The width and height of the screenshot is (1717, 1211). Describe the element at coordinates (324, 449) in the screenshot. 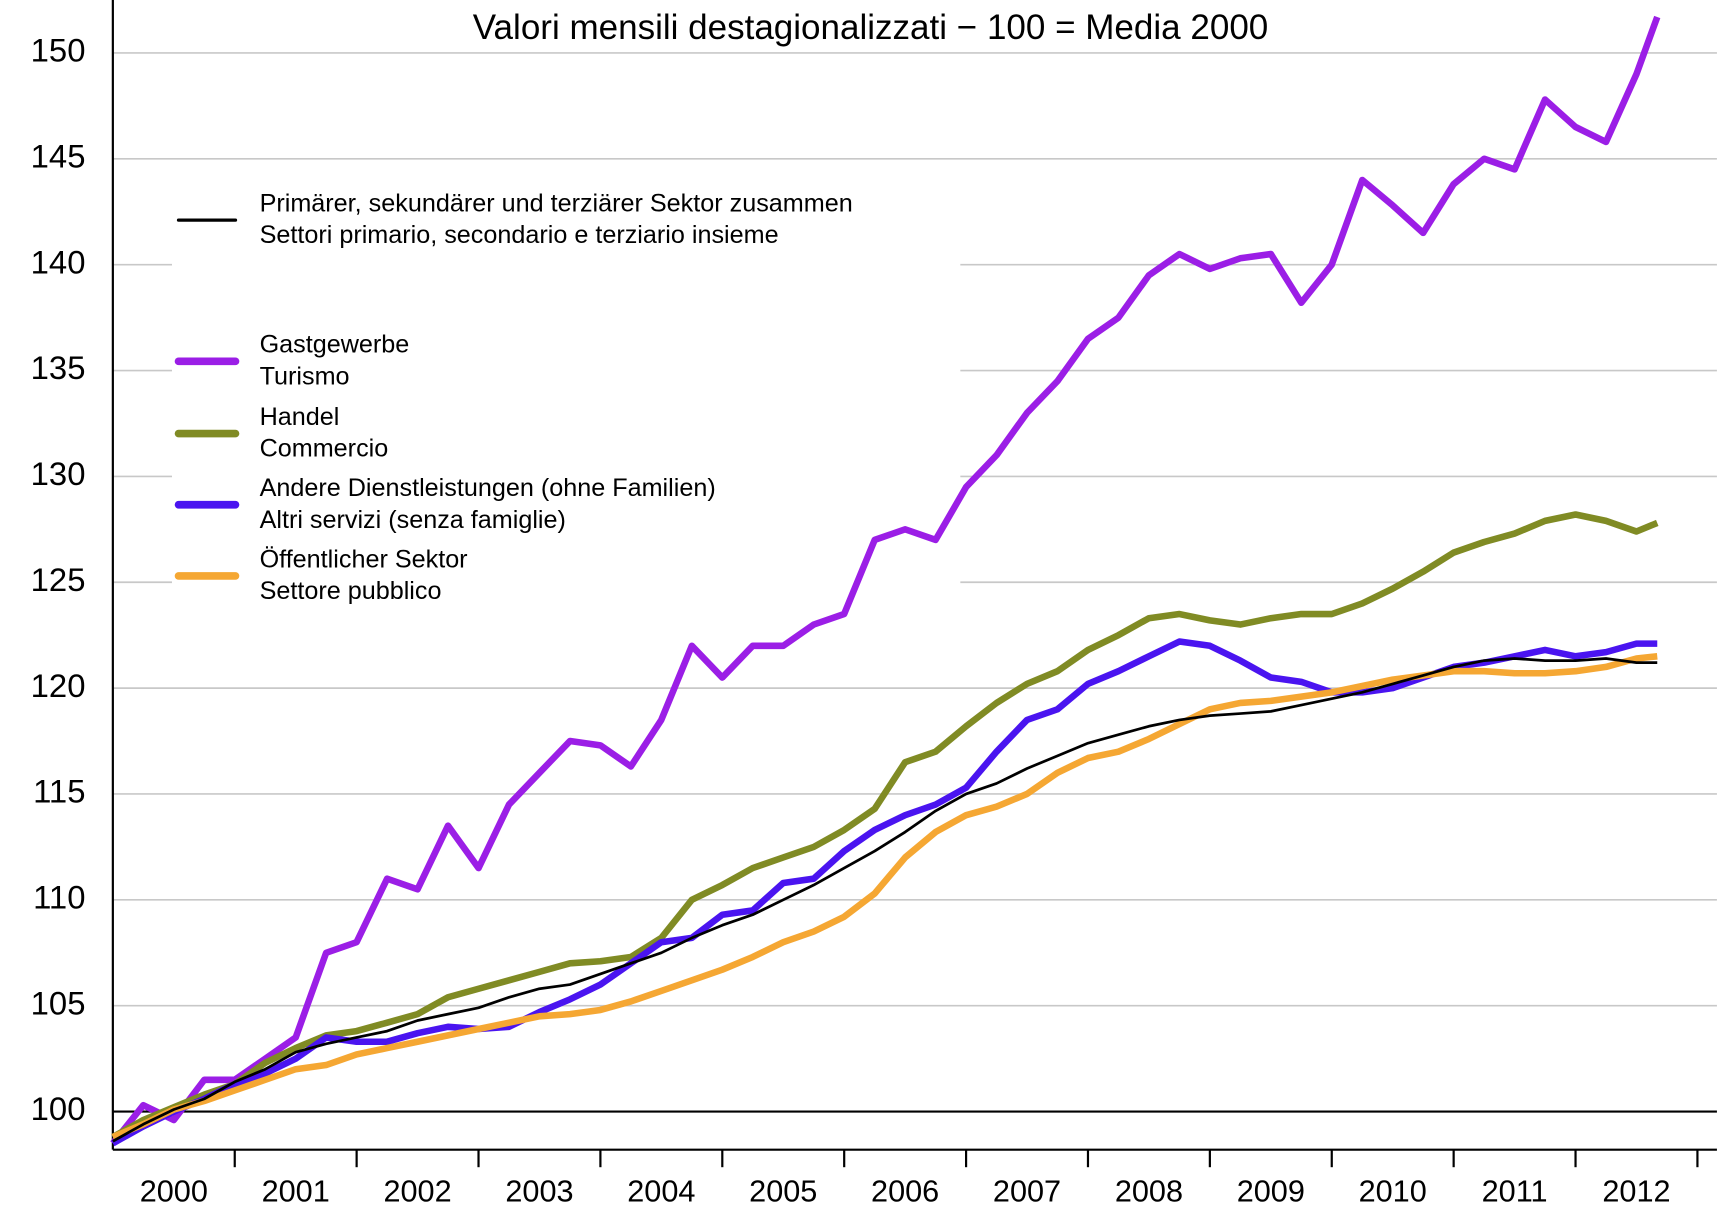

I see `legend-label: Commercio` at that location.